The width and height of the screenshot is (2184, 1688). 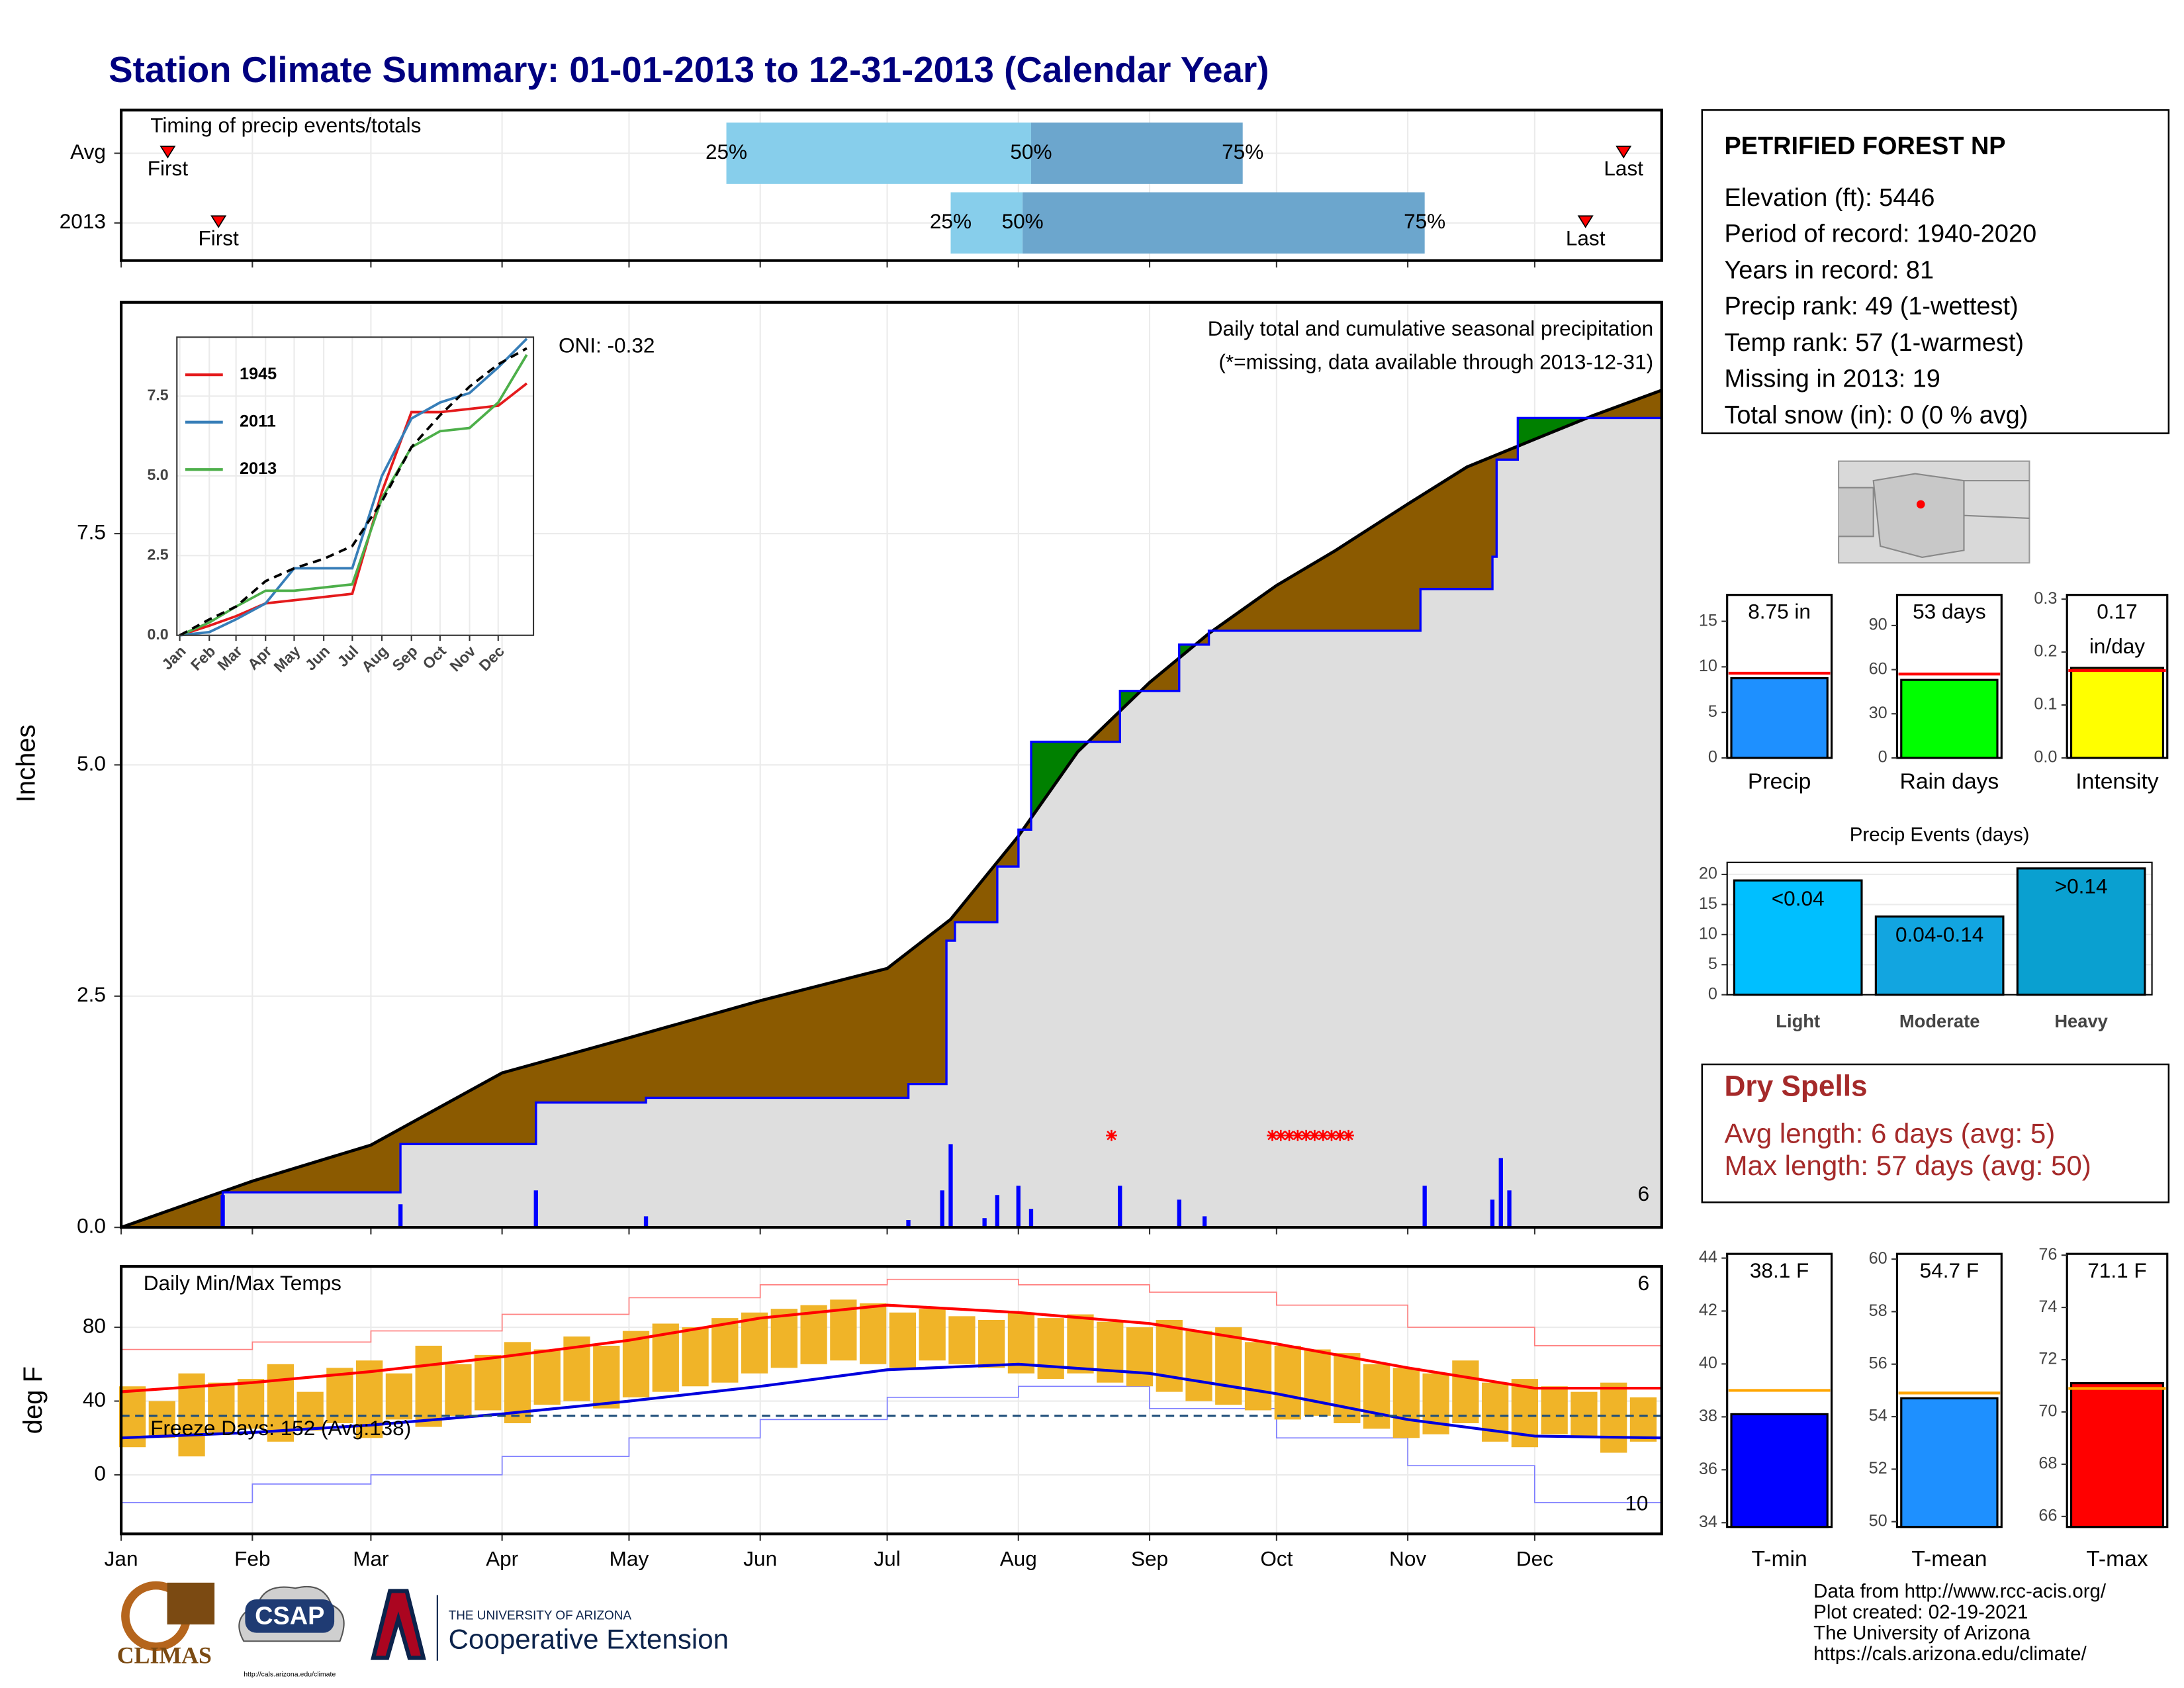 I want to click on series-line, so click(x=353, y=487).